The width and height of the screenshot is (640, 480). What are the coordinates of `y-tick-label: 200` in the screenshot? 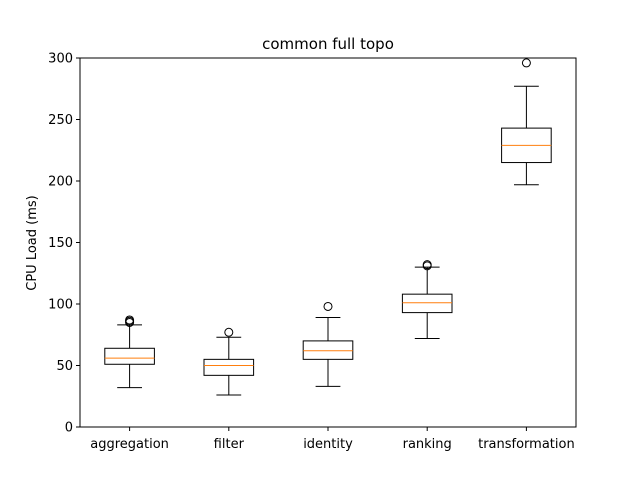 It's located at (60, 182).